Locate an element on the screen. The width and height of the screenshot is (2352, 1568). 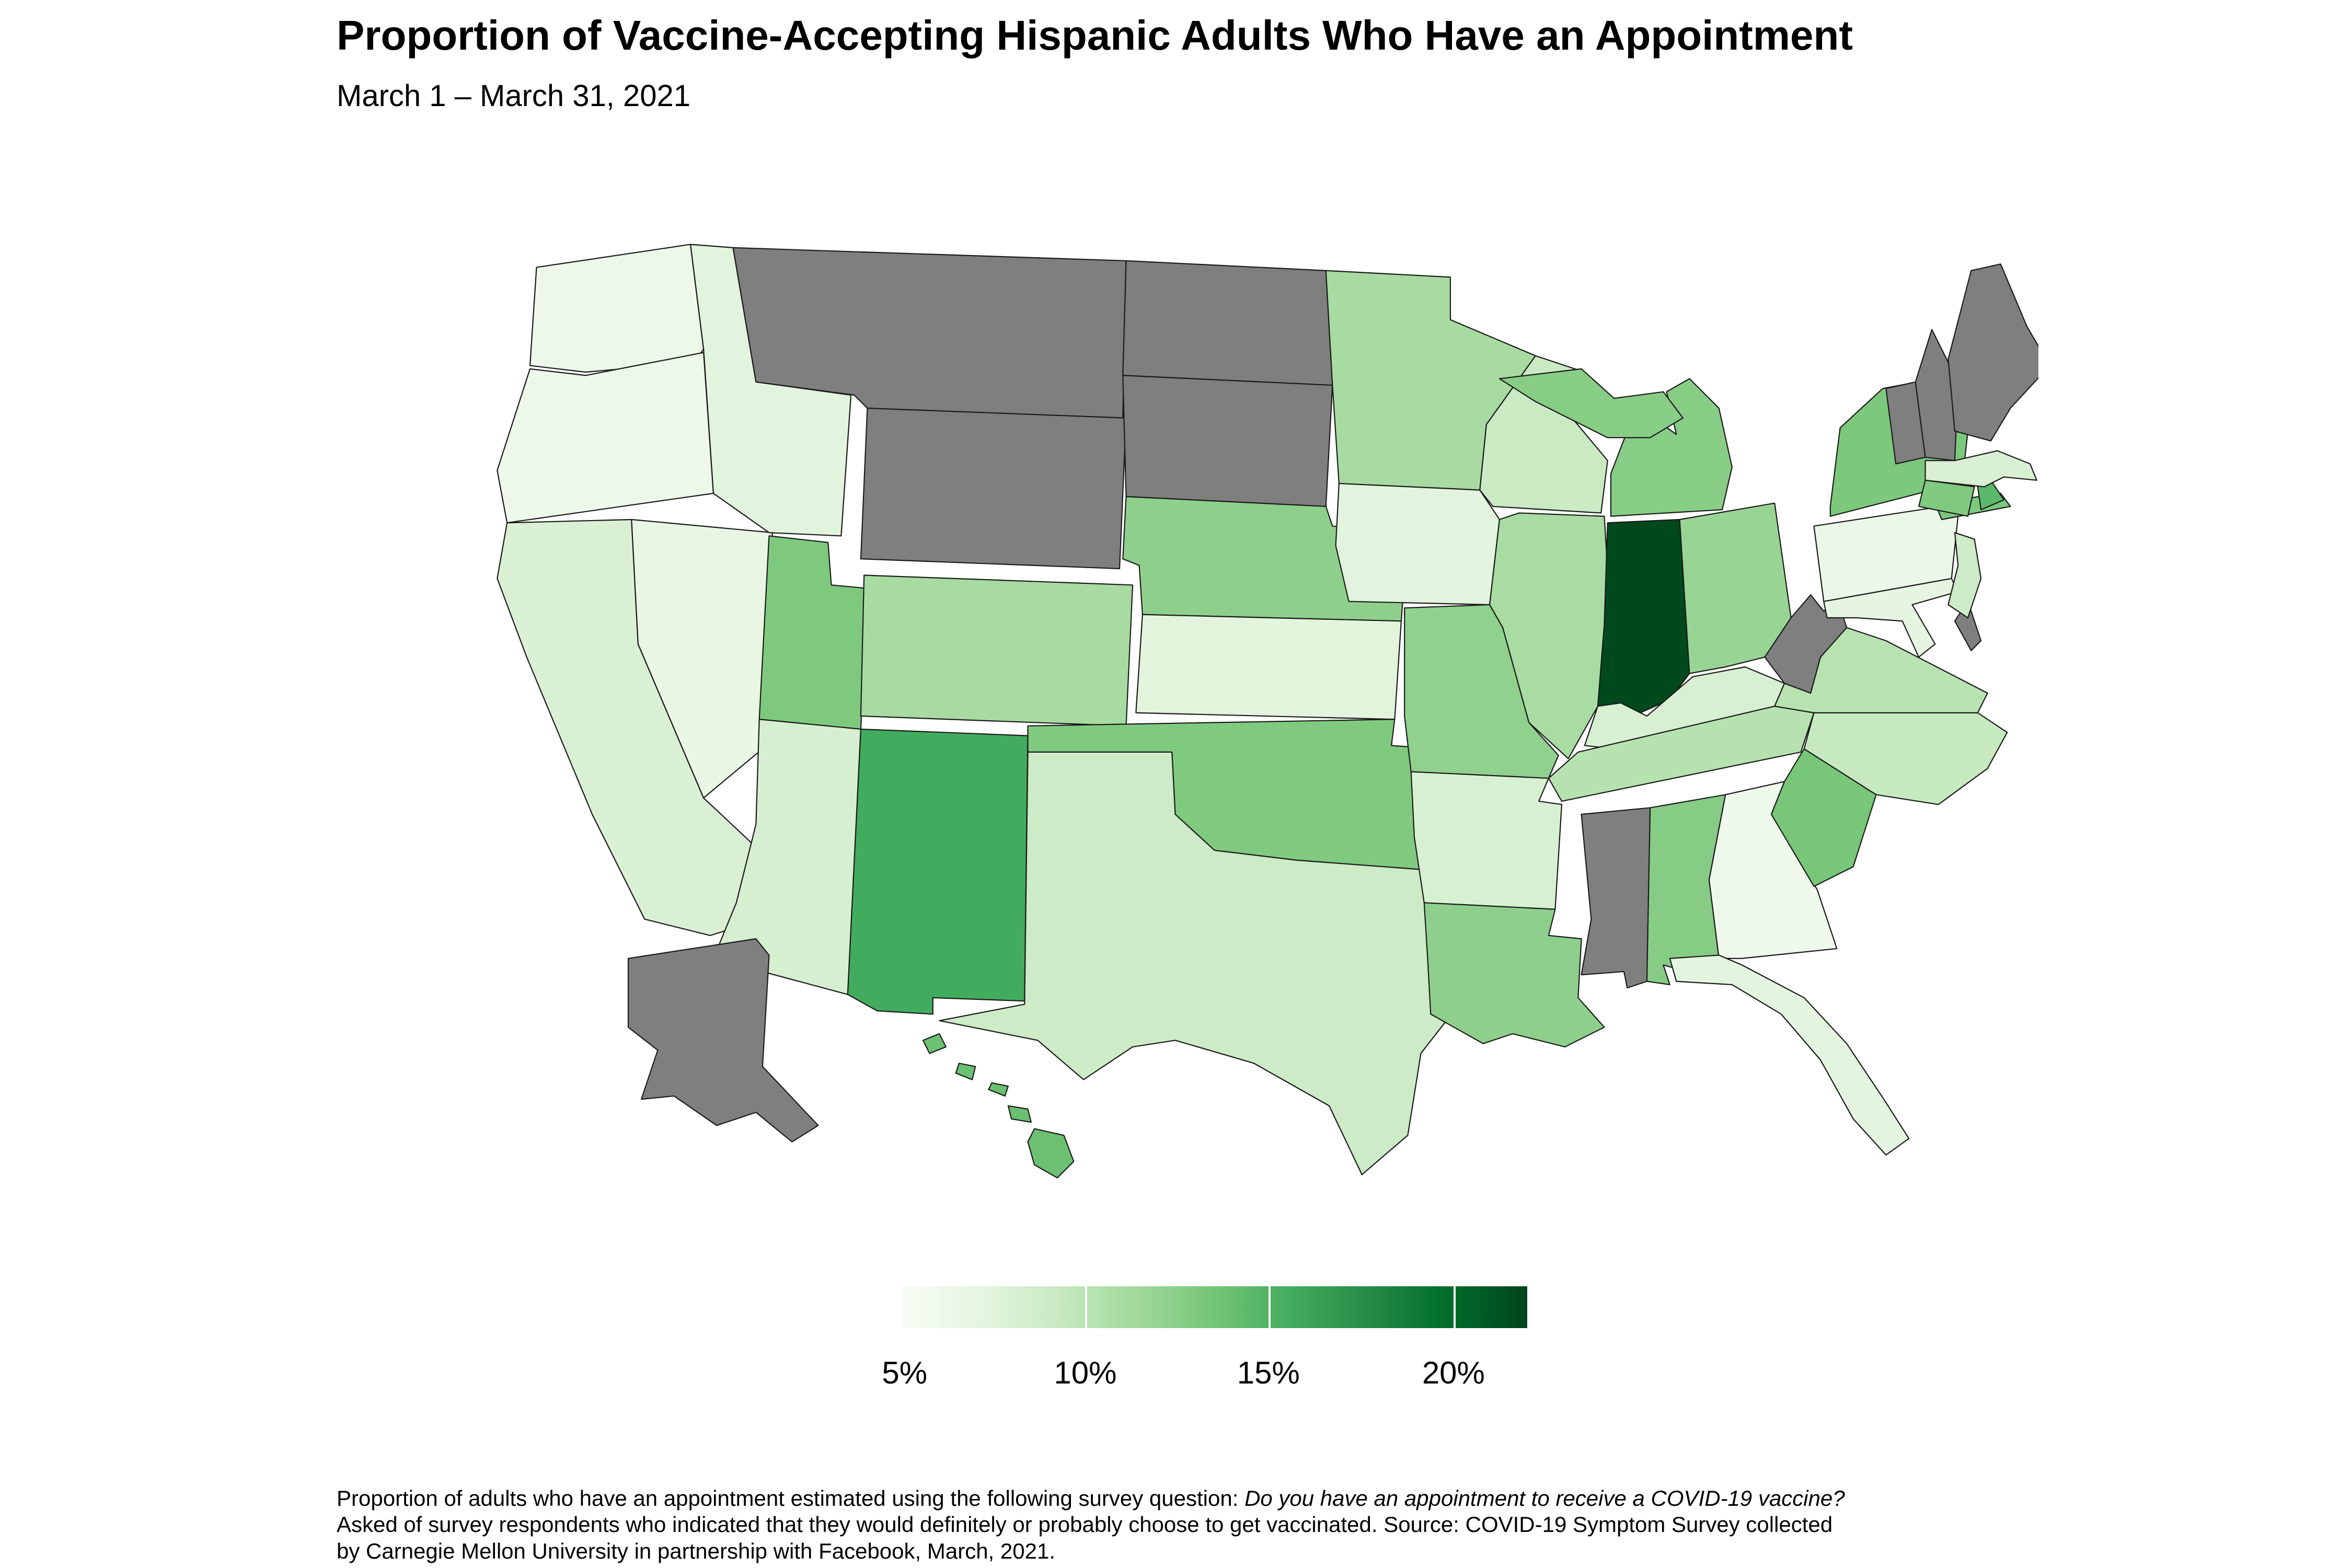
state-ut is located at coordinates (813, 632).